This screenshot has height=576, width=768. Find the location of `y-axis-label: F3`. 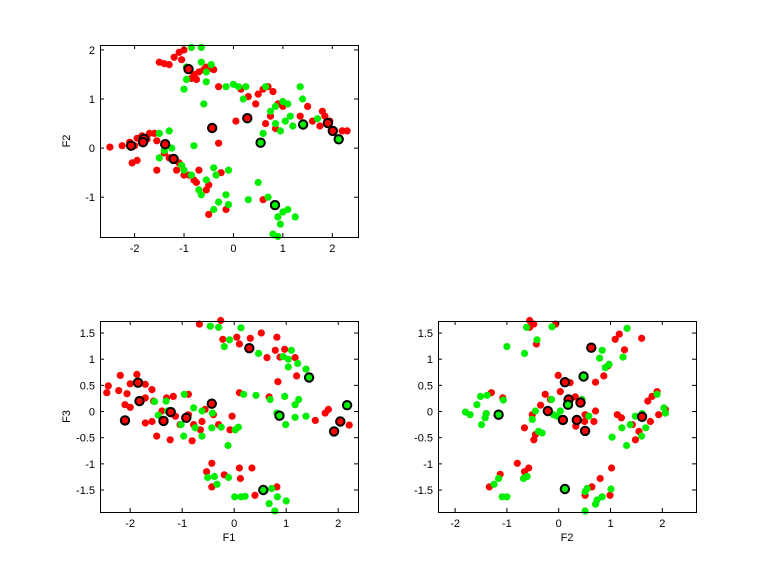

y-axis-label: F3 is located at coordinates (67, 416).